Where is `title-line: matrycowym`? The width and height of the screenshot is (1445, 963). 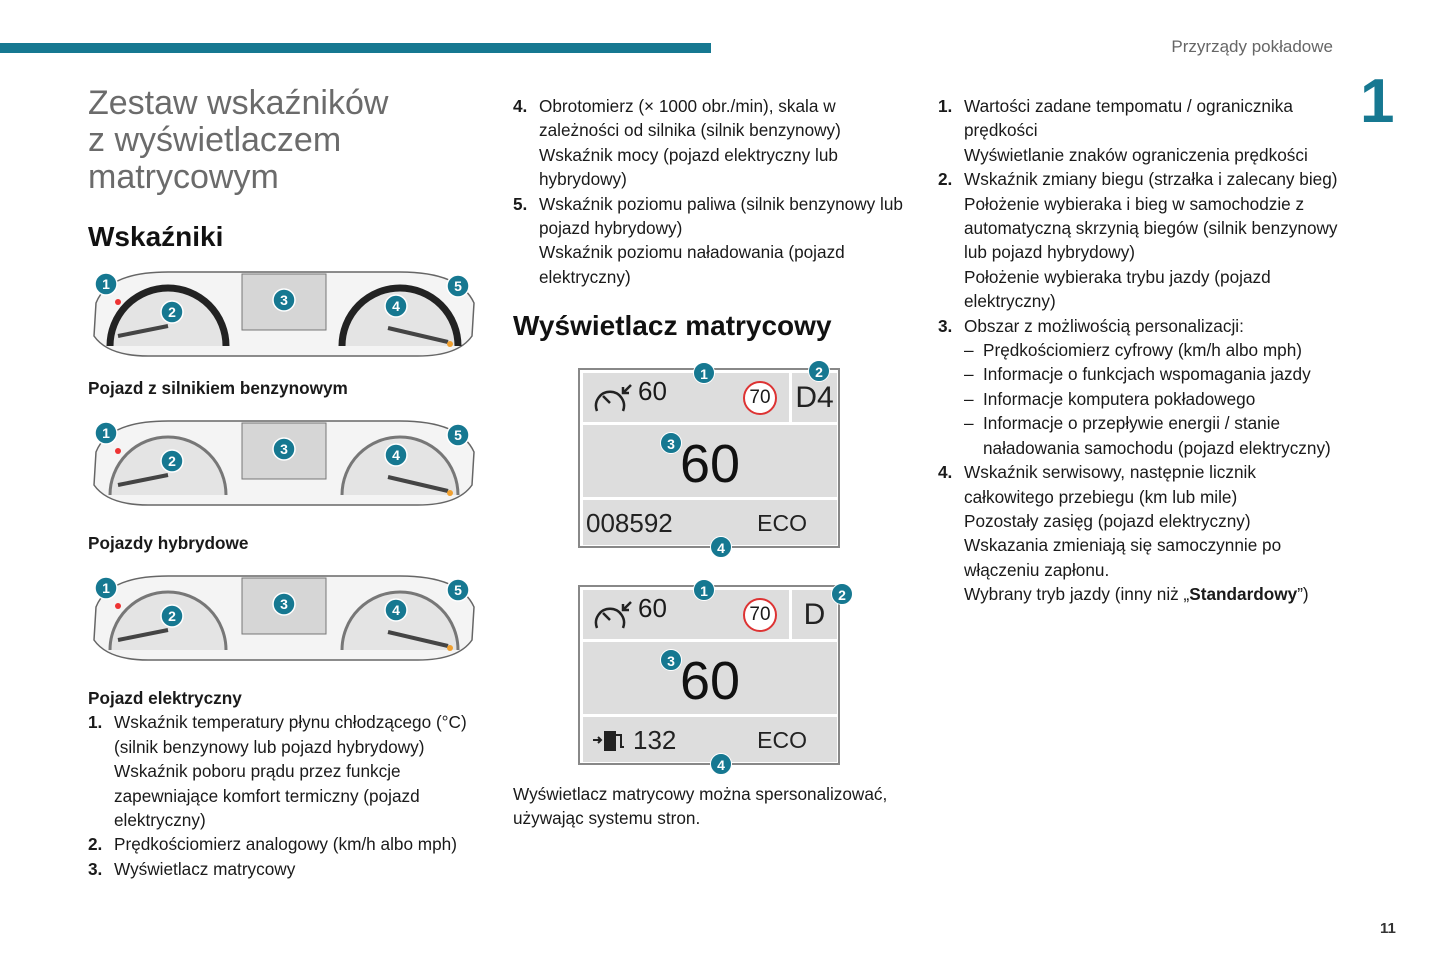
title-line: matrycowym is located at coordinates (183, 177).